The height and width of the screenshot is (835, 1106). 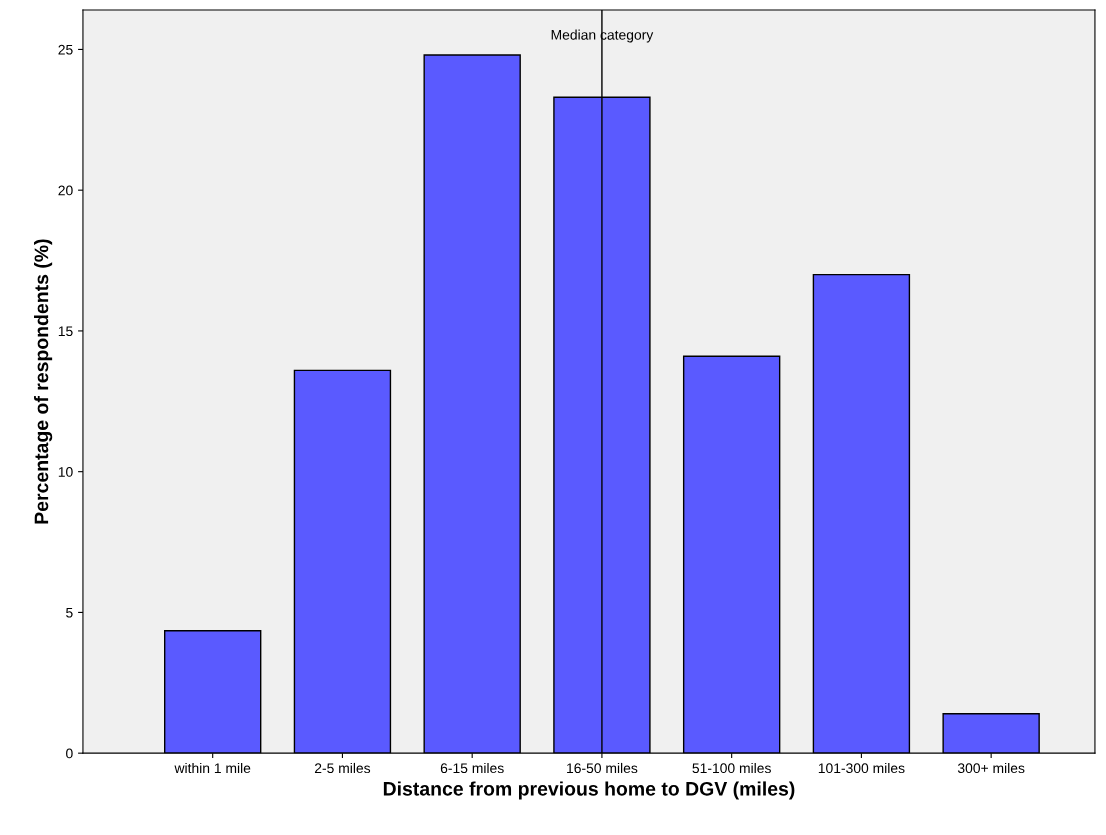 What do you see at coordinates (65, 190) in the screenshot?
I see `y-tick-label: 20` at bounding box center [65, 190].